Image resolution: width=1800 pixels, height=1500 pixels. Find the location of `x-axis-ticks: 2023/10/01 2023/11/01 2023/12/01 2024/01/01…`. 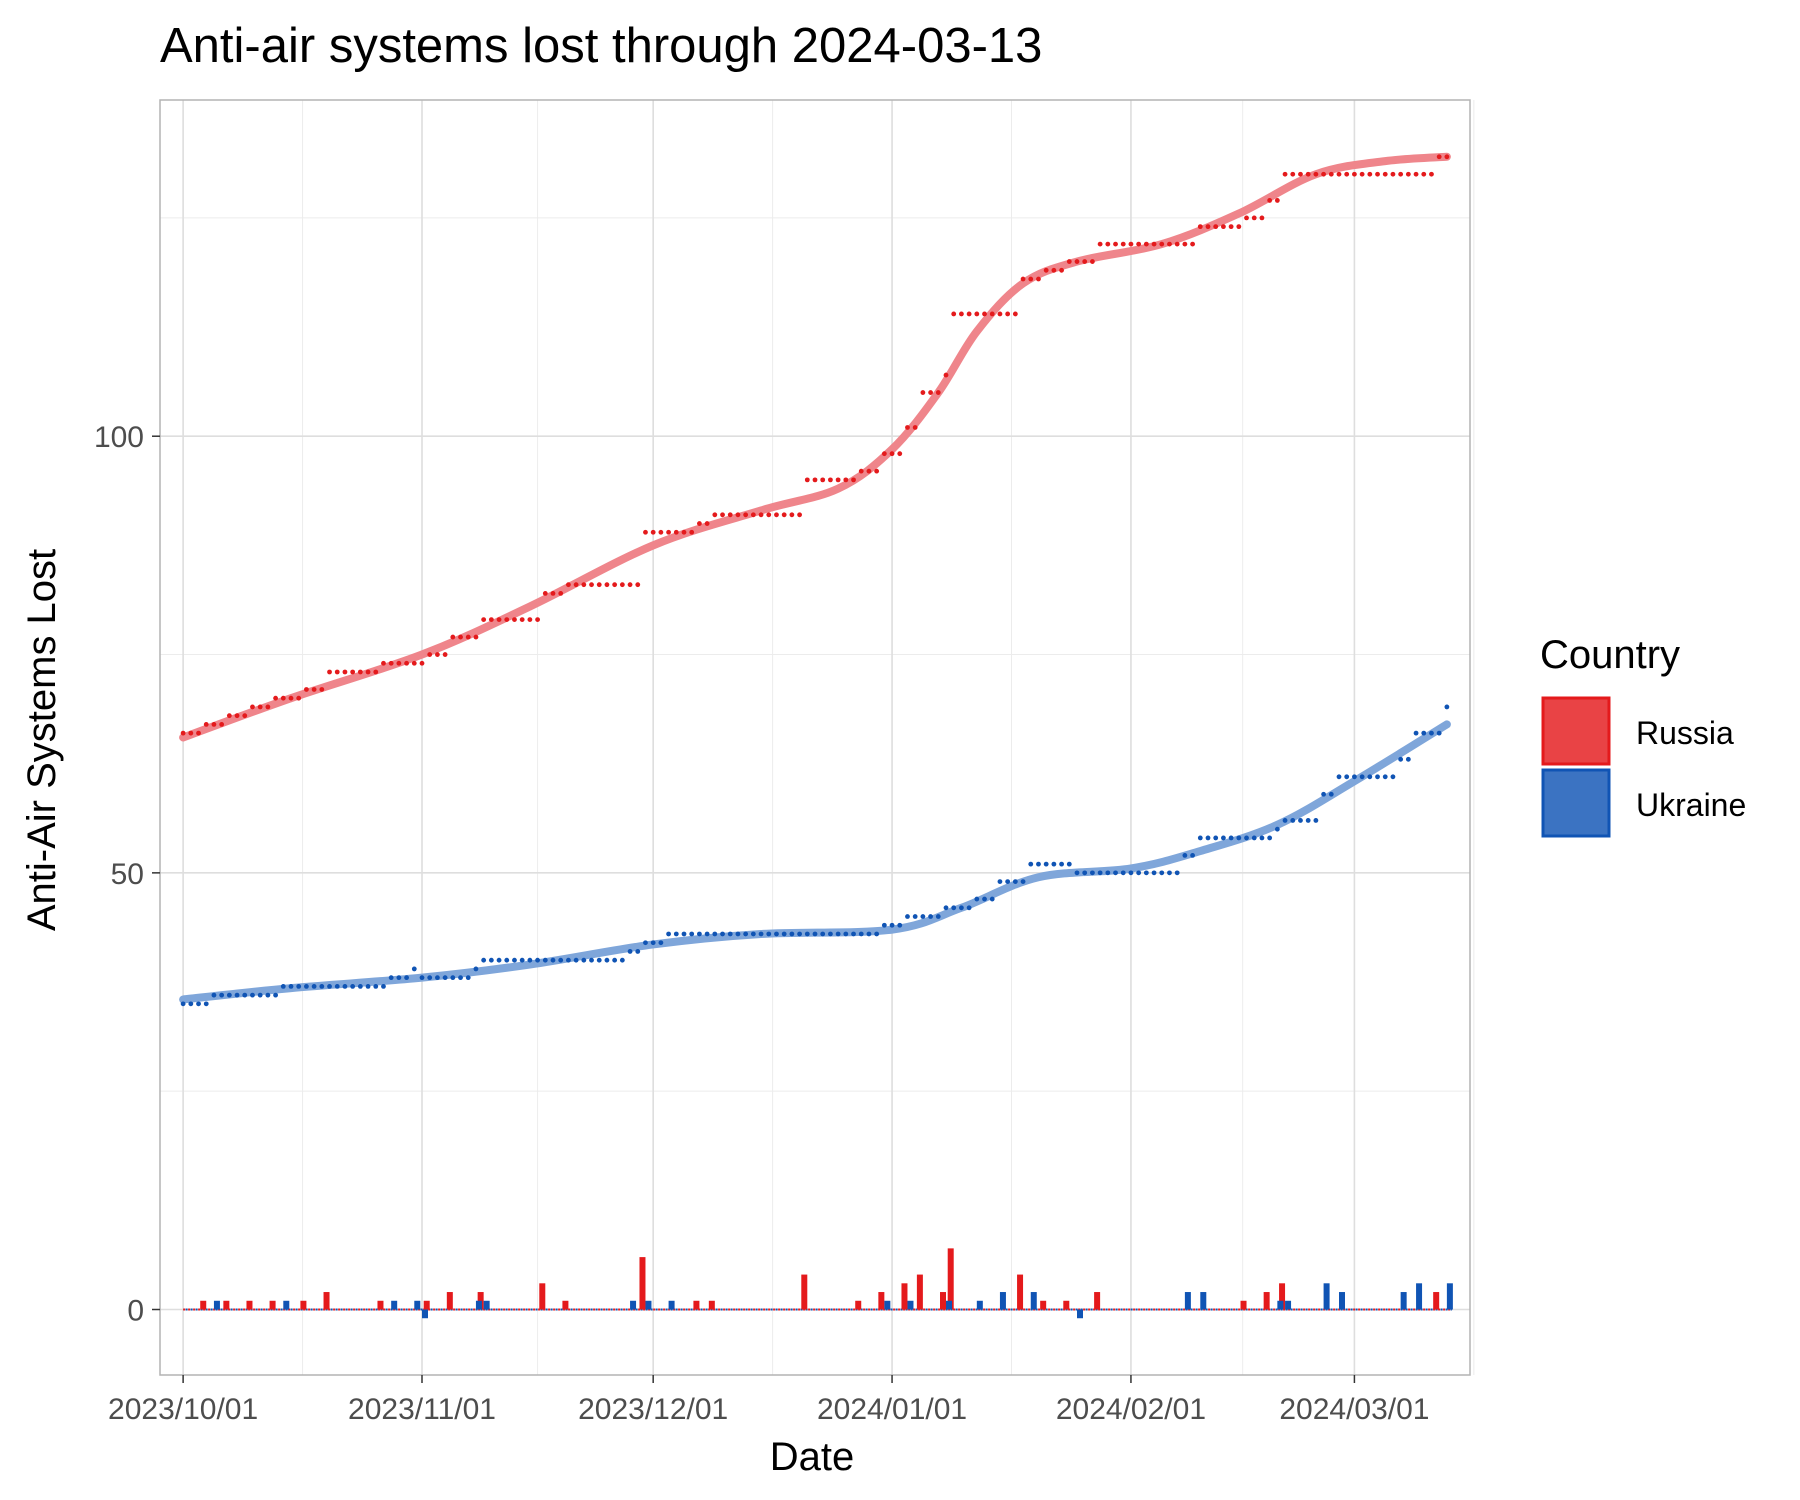

x-axis-ticks: 2023/10/01 2023/11/01 2023/12/01 2024/01/01… is located at coordinates (768, 1400).